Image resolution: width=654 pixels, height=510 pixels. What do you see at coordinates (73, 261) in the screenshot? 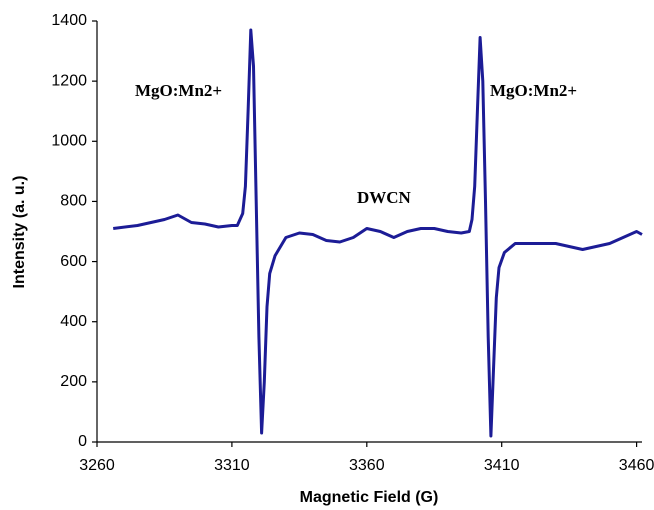
I see `y-tick-label: 600` at bounding box center [73, 261].